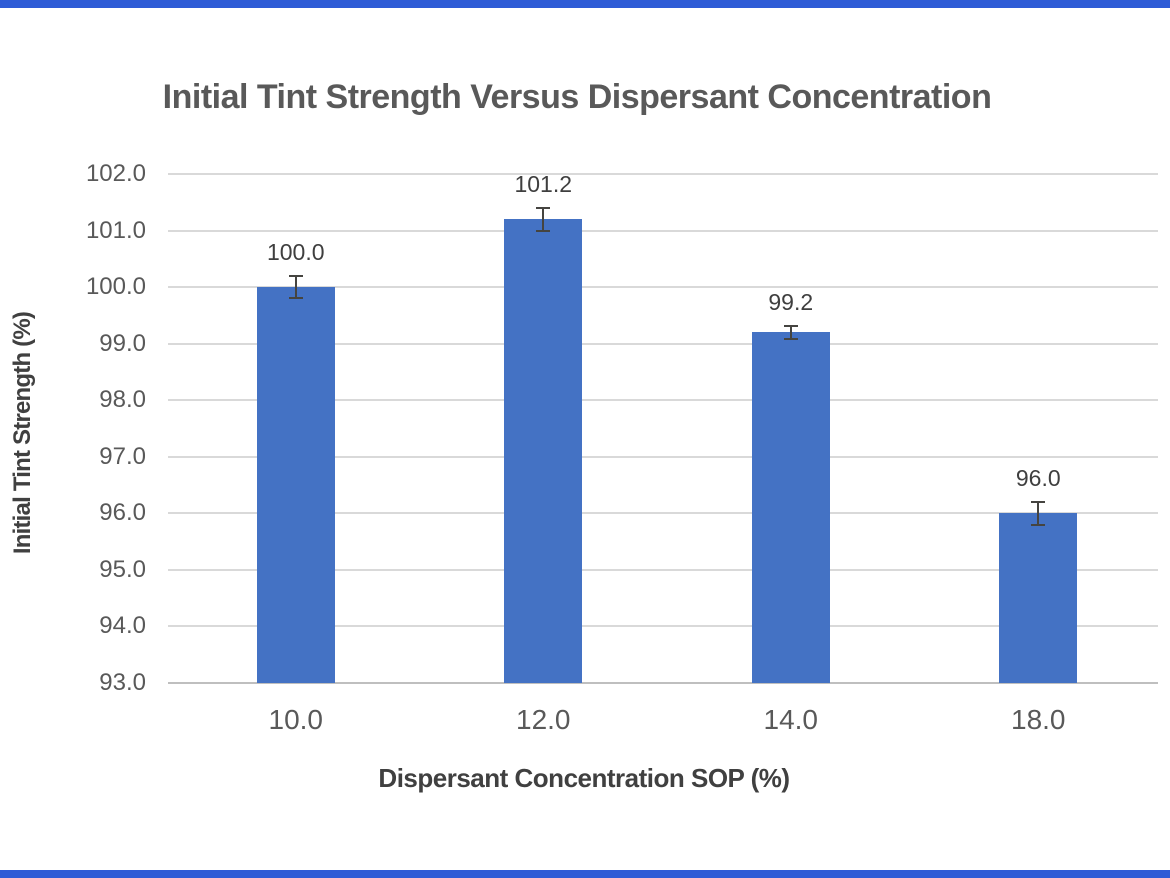  I want to click on x-tick-label: 14.0, so click(791, 719).